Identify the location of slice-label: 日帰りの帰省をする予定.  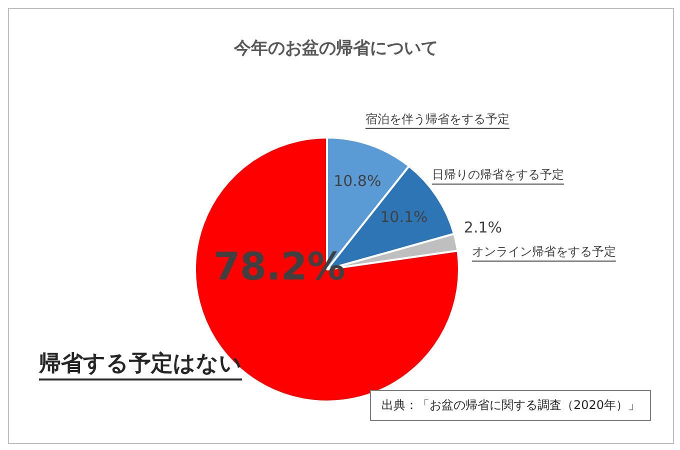
(498, 175).